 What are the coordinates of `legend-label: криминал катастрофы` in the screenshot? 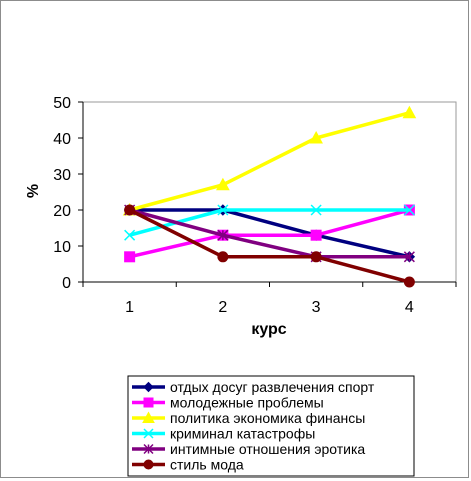 It's located at (242, 434).